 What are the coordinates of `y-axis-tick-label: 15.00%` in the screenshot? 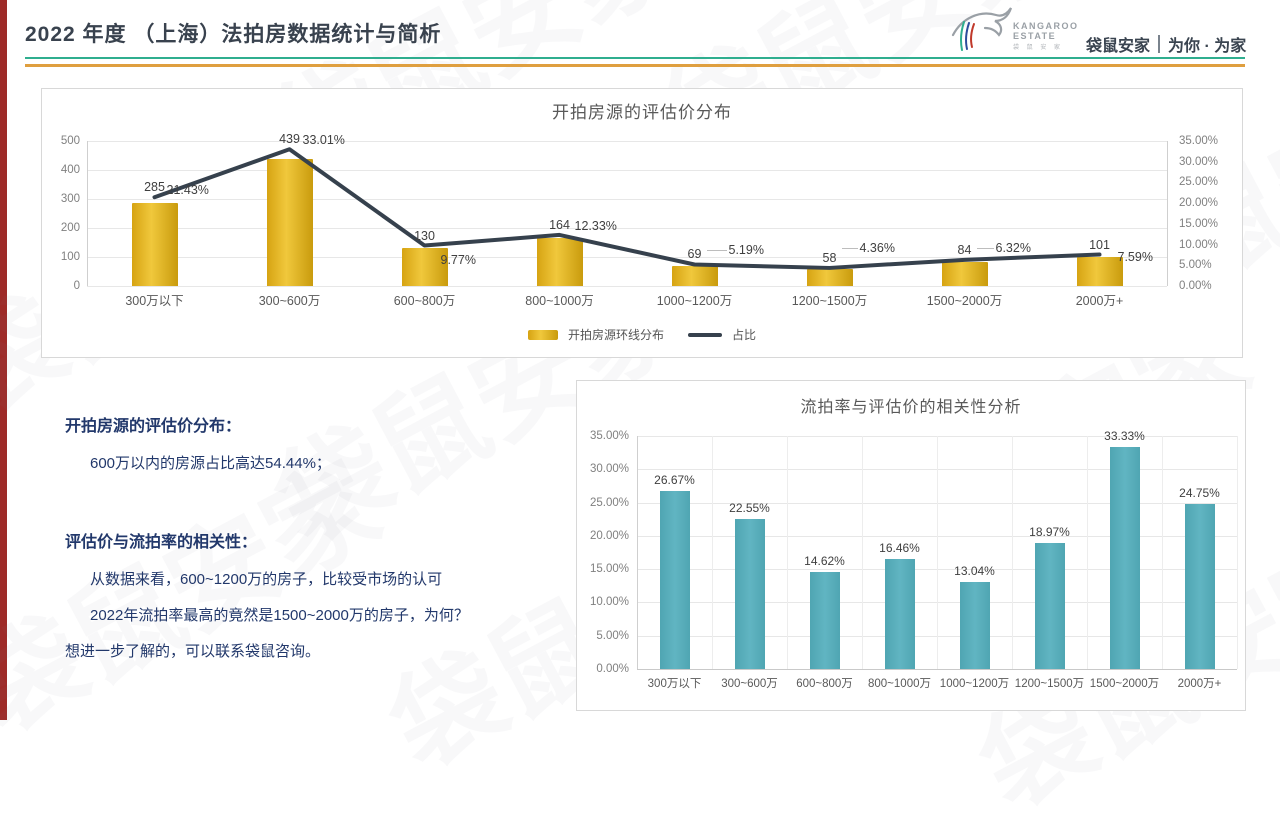 It's located at (609, 569).